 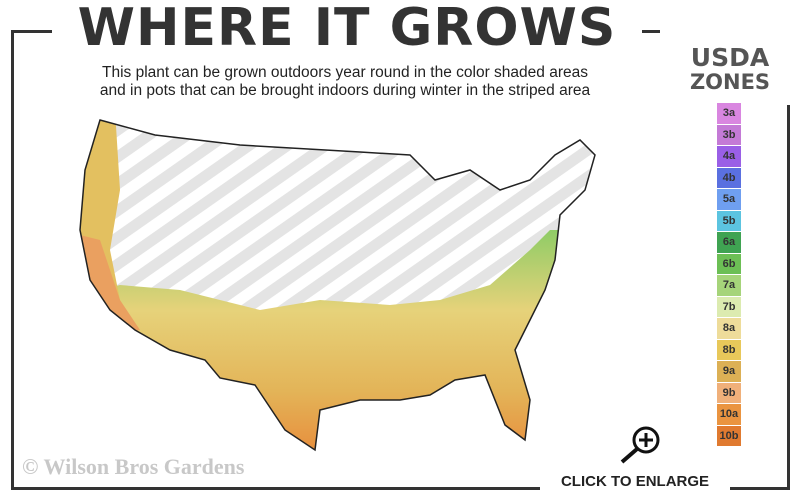 I want to click on page-title: WHERE IT GROWS, so click(x=347, y=30).